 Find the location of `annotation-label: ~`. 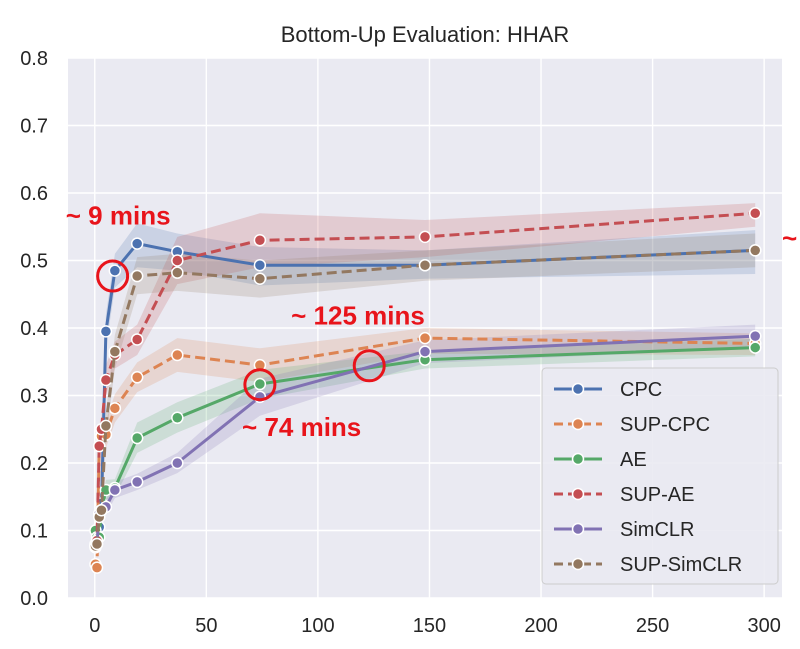

annotation-label: ~ is located at coordinates (789, 238).